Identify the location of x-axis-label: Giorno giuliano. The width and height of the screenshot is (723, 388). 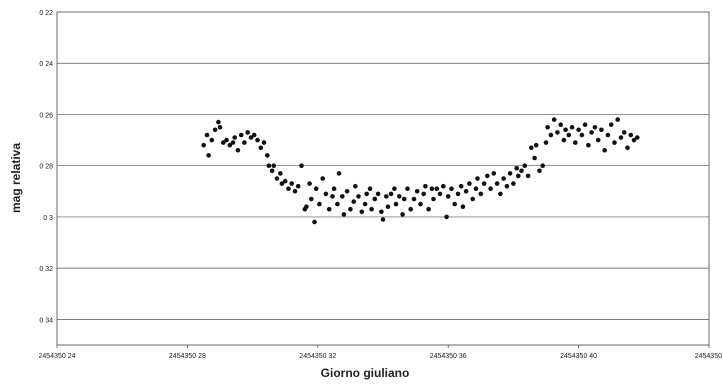
(365, 373).